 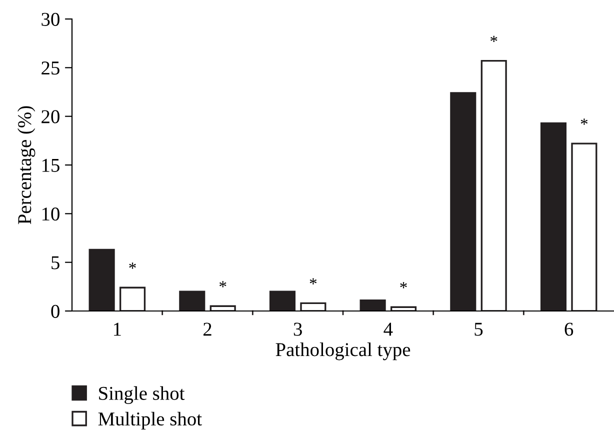 What do you see at coordinates (51, 68) in the screenshot?
I see `y-tick-label: 25` at bounding box center [51, 68].